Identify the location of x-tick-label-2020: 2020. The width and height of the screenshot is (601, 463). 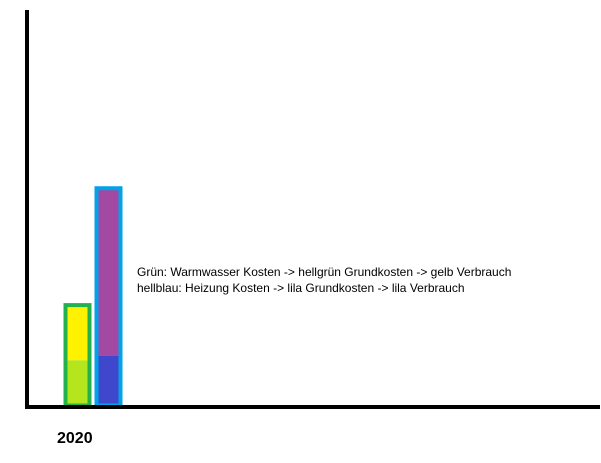
(75, 438).